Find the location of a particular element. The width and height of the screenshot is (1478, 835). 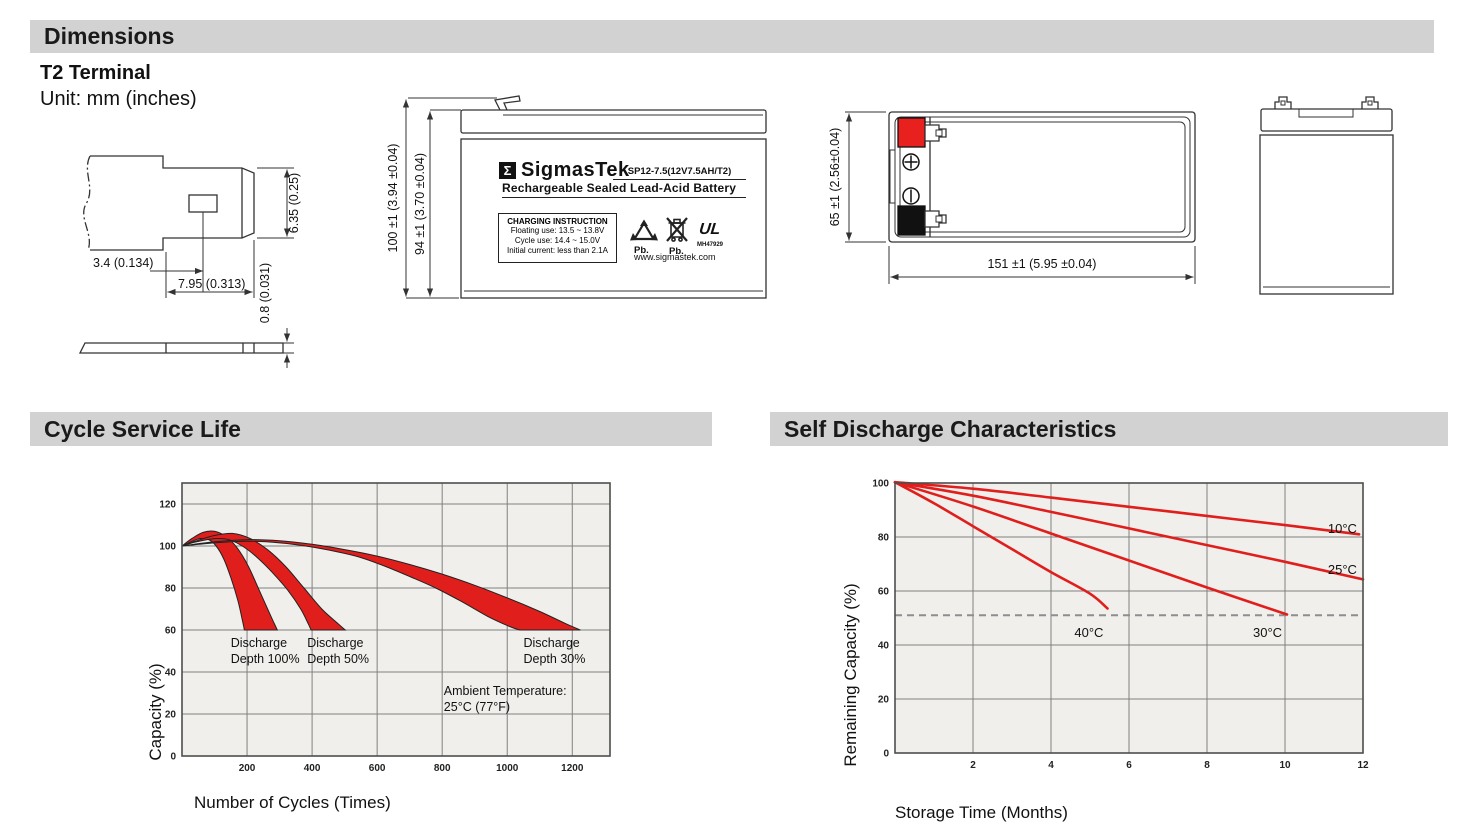

x-tick-label: 1200 is located at coordinates (572, 768).